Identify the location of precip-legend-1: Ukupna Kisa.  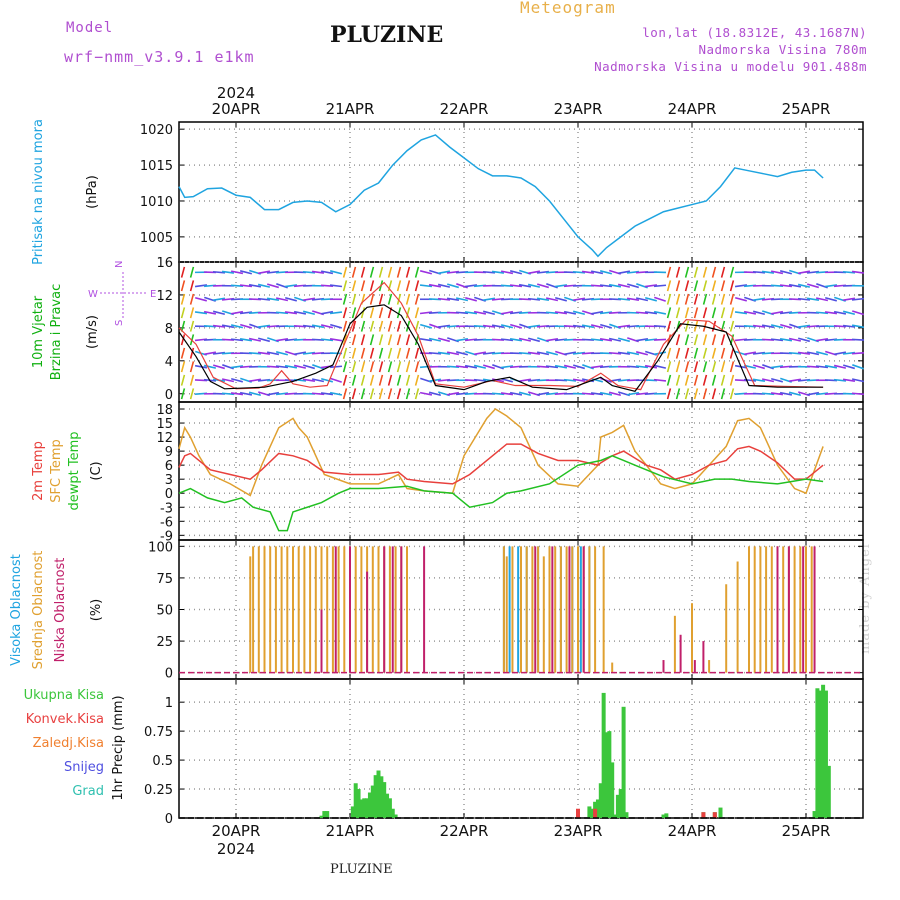
(64, 695).